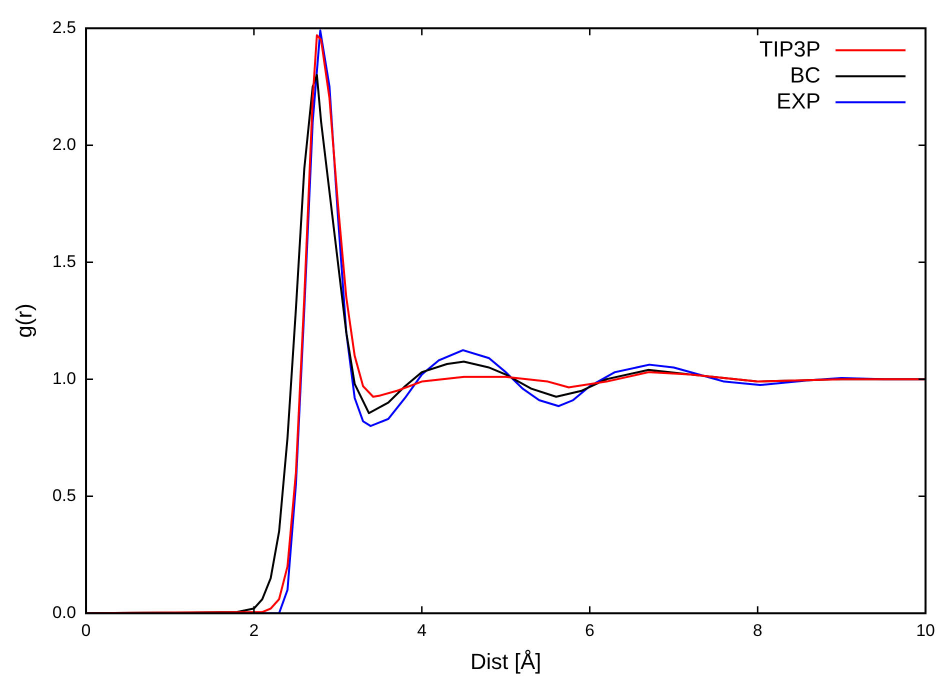 The width and height of the screenshot is (951, 684). I want to click on y-tick-label: 0.5, so click(64, 495).